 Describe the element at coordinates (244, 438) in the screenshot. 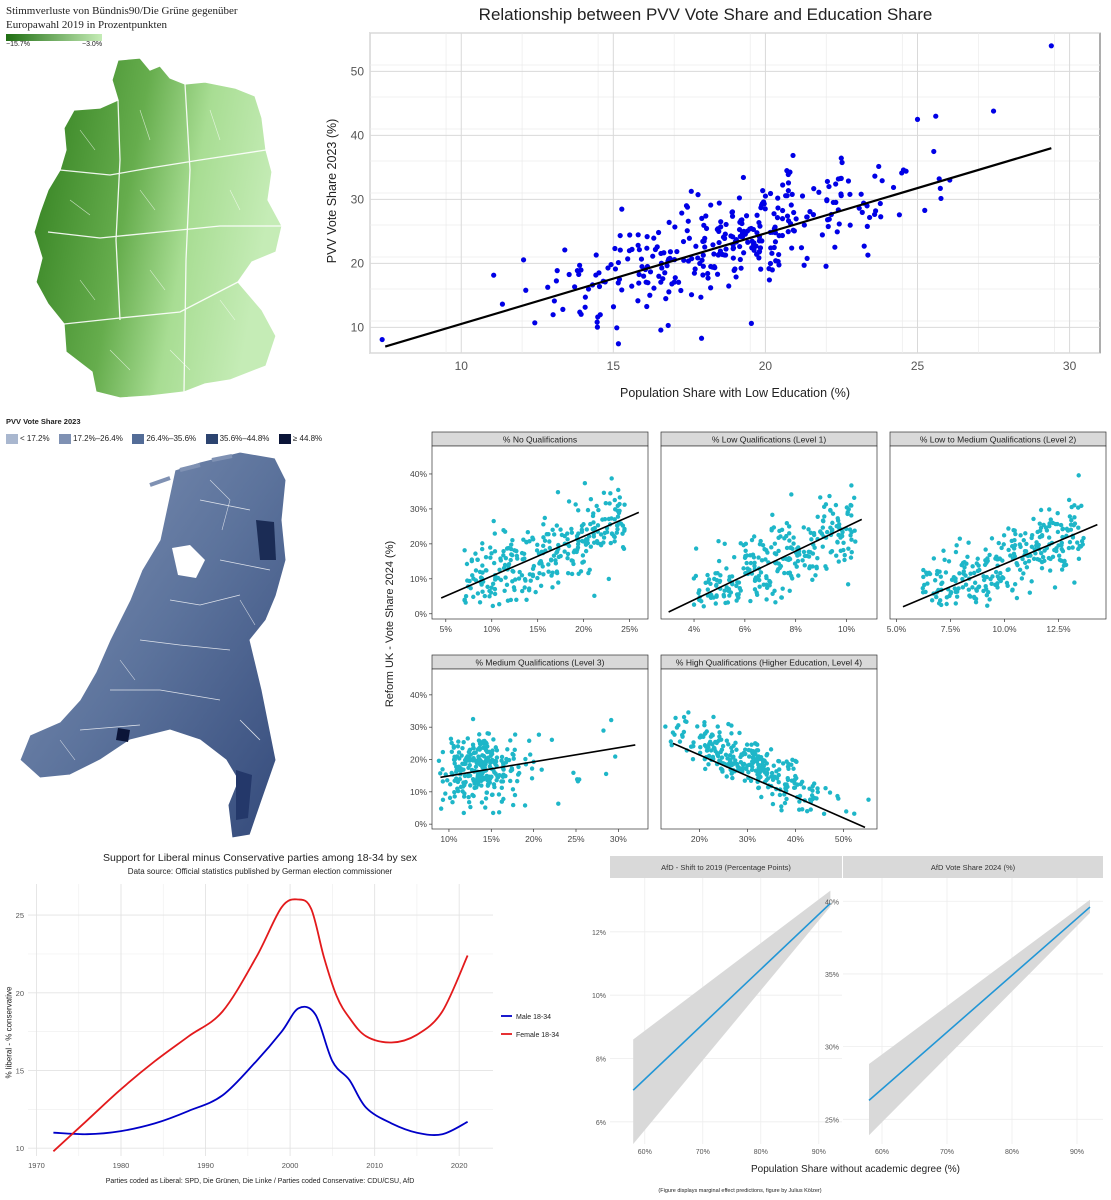

I see `legend-label: 35.6%–44.8%` at that location.